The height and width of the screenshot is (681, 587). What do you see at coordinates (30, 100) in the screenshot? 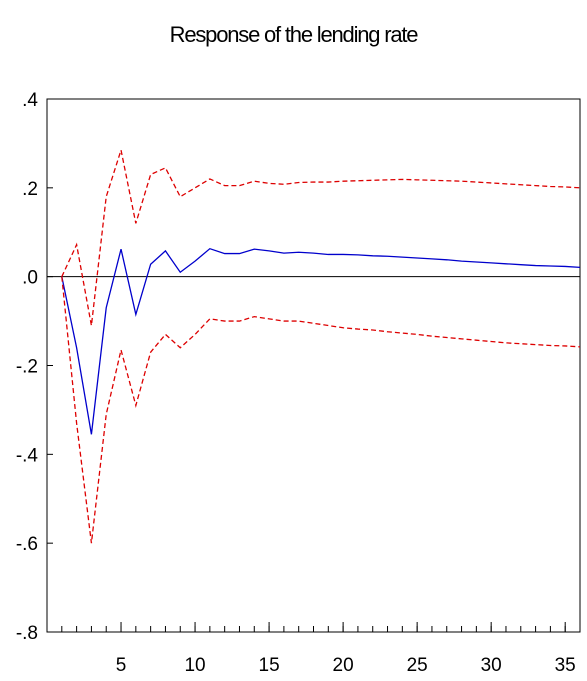
I see `y-tick-label: .4` at bounding box center [30, 100].